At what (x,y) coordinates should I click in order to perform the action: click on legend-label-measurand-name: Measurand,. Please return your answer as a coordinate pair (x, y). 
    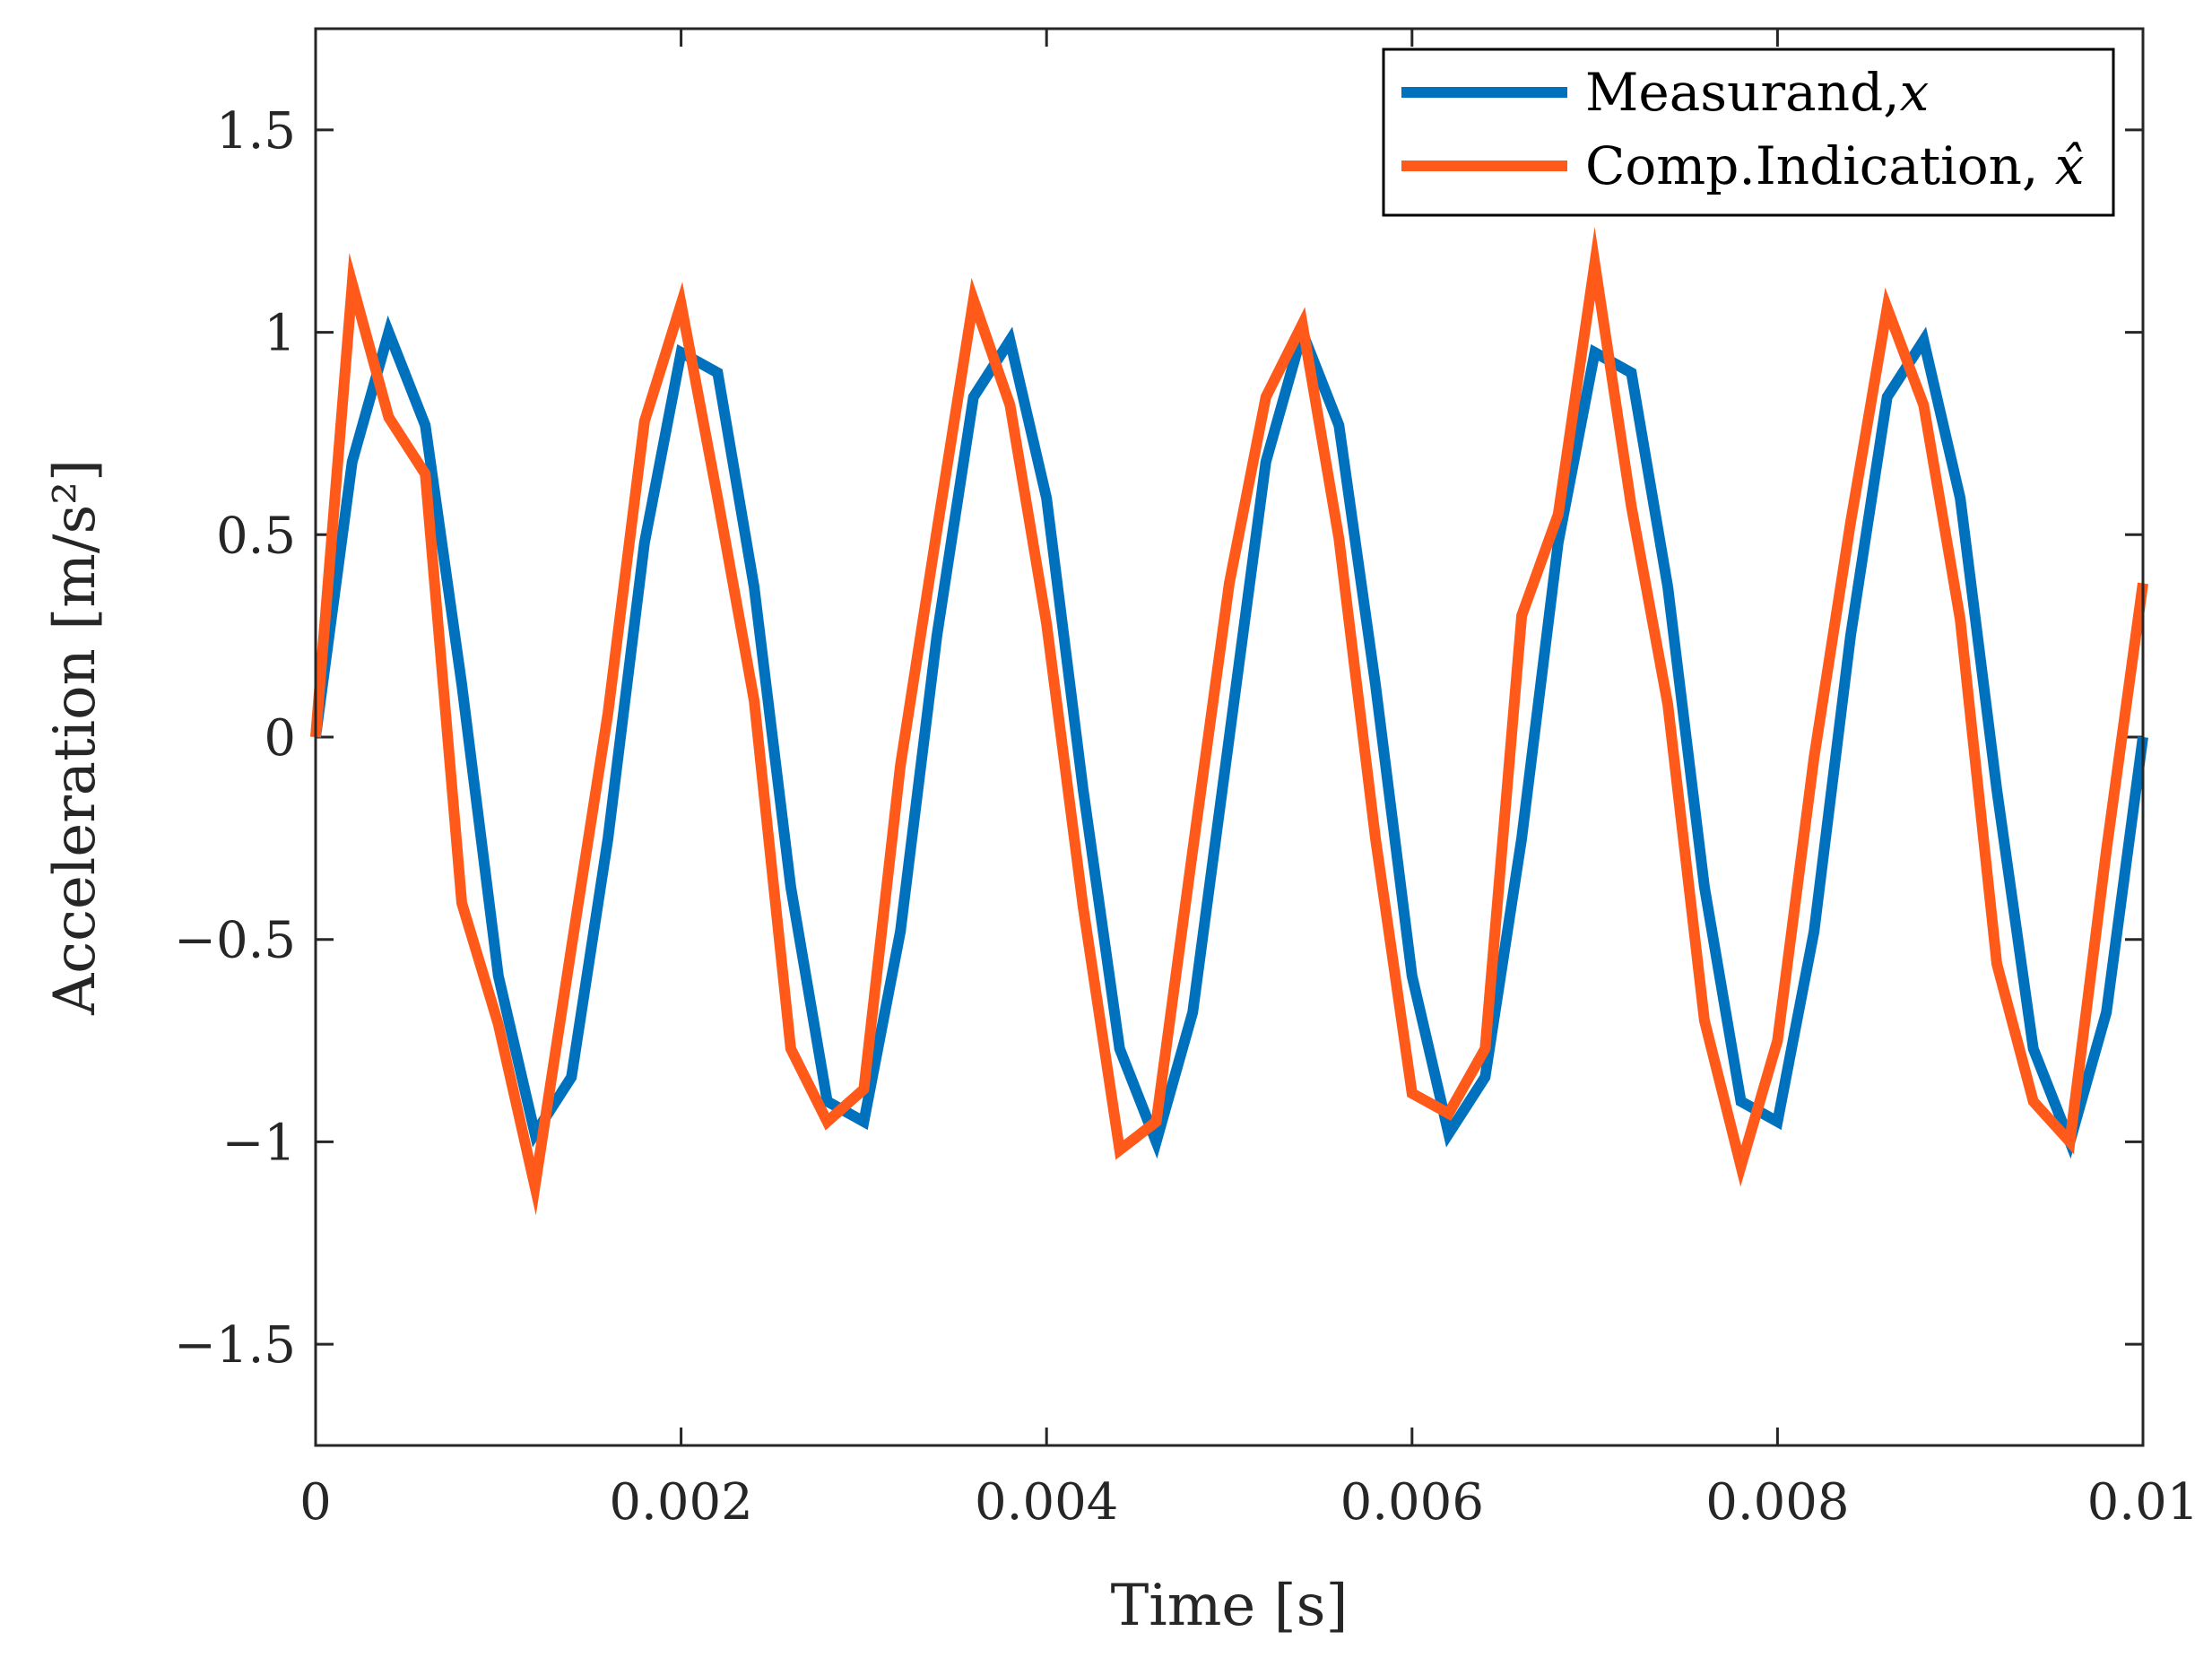
    Looking at the image, I should click on (1742, 92).